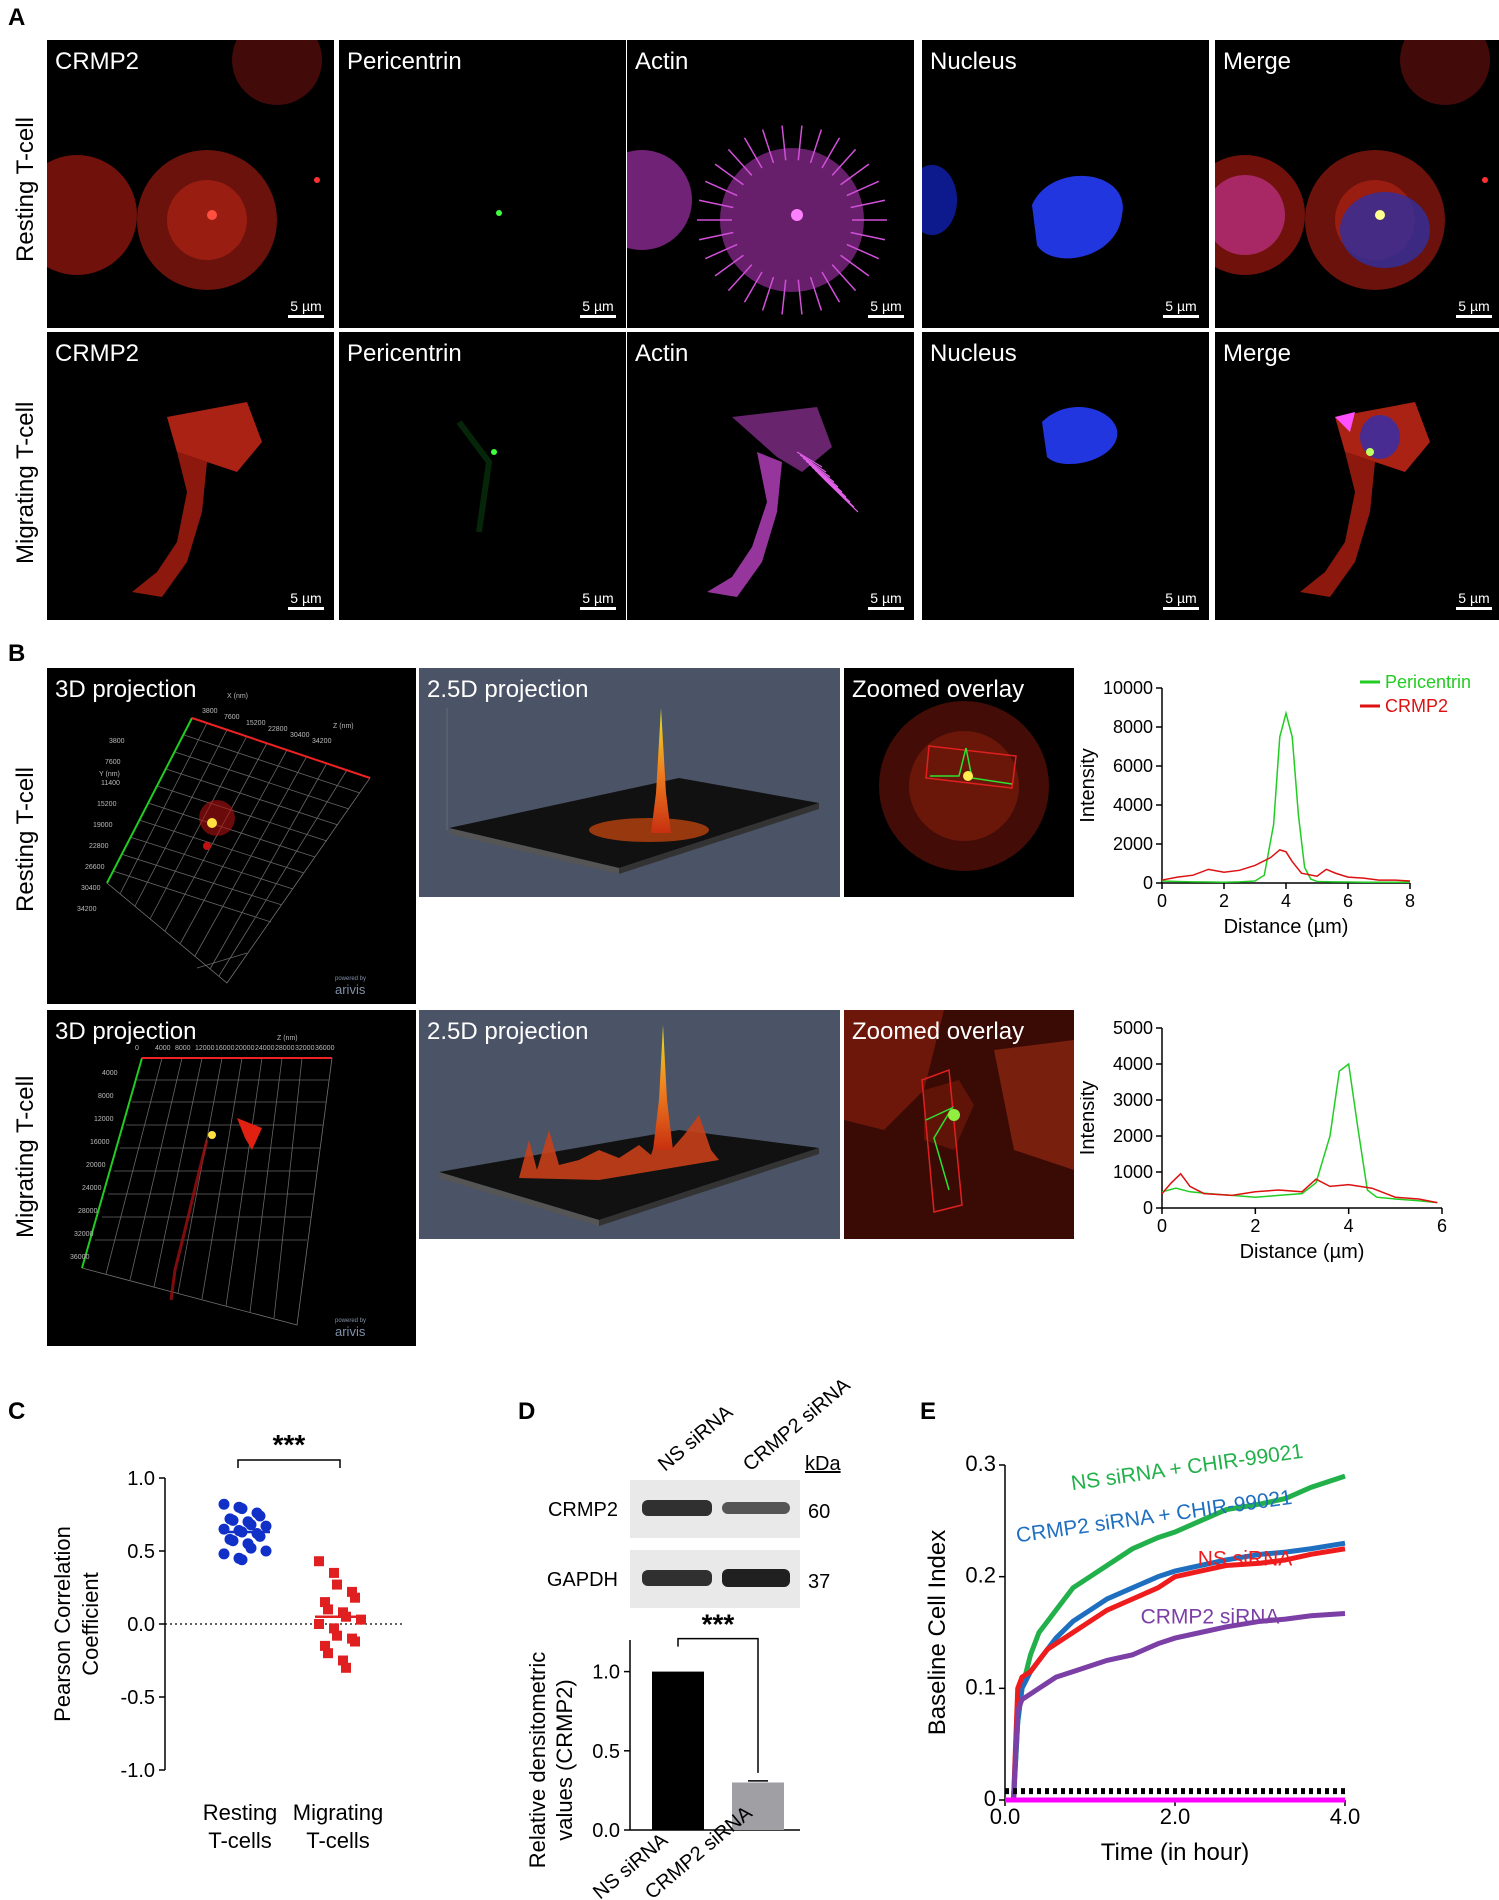 The width and height of the screenshot is (1499, 1900). I want to click on a-tile-label: CRMP2, so click(97, 61).